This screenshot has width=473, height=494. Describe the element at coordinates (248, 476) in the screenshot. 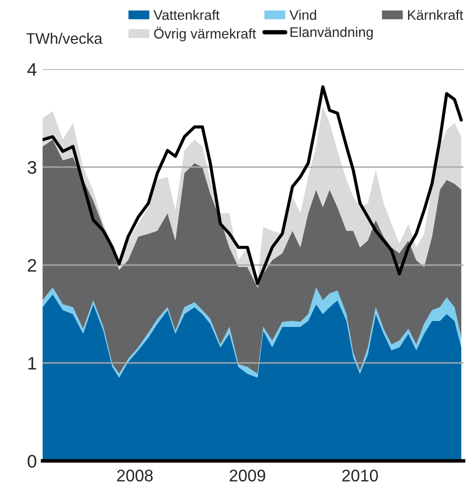

I see `x-tick-label: 2009` at that location.